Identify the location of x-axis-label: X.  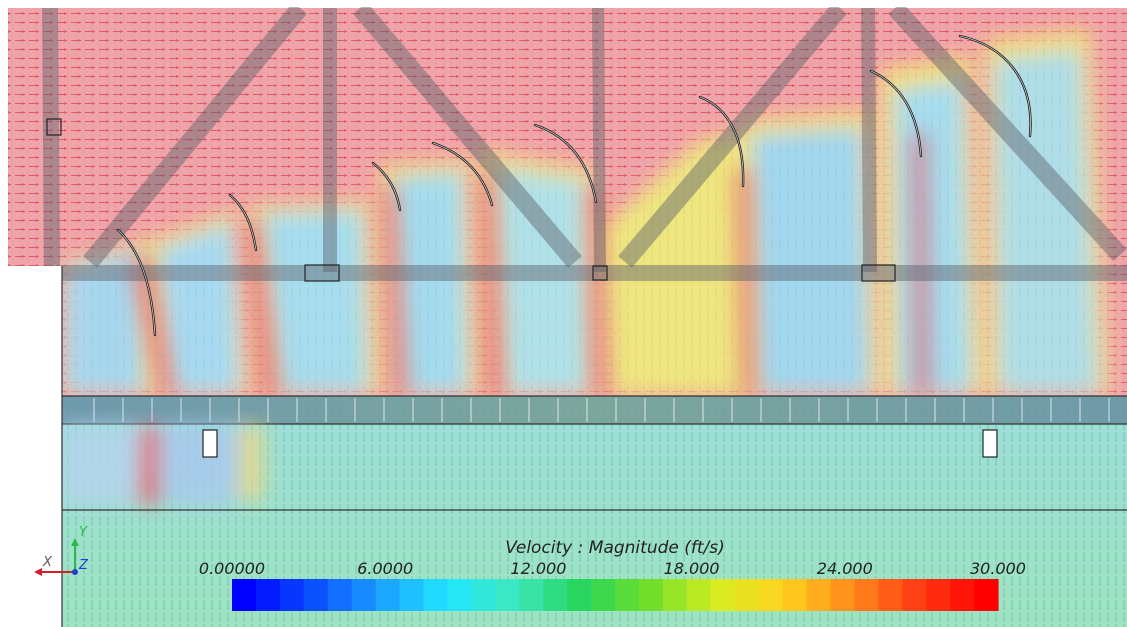
(47, 562).